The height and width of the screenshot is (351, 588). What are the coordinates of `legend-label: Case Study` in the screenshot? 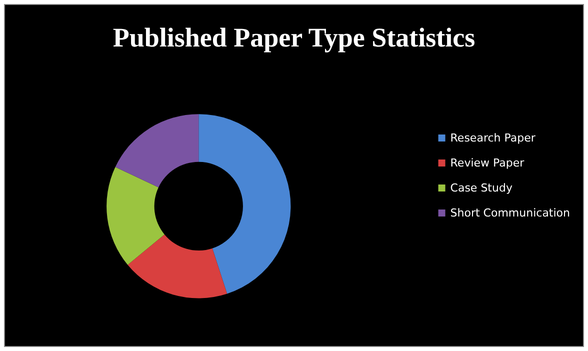 It's located at (481, 188).